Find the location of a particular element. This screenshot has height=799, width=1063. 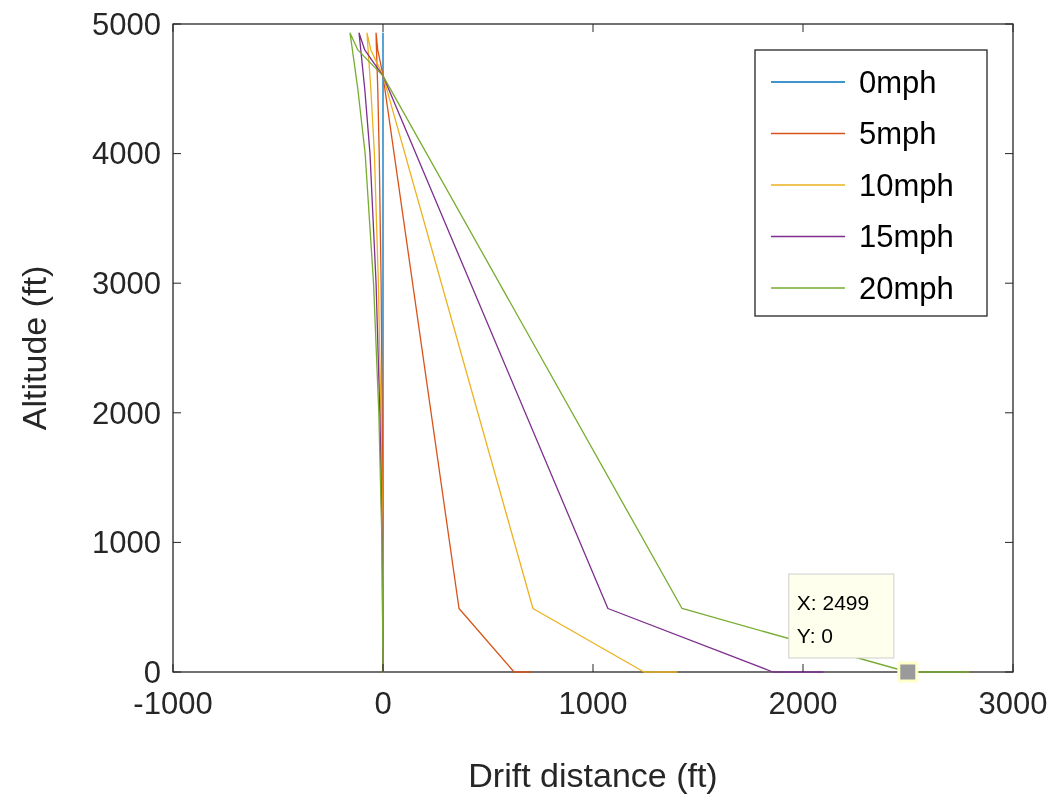

legend-label: 20mph is located at coordinates (906, 288).